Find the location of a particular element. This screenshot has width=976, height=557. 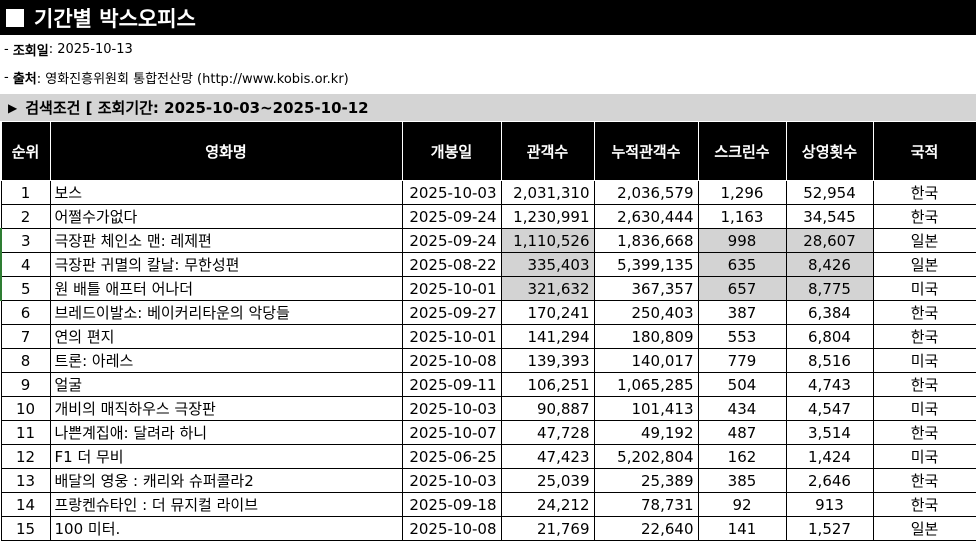

open-date-cell: 2025-09-11 is located at coordinates (451, 384).